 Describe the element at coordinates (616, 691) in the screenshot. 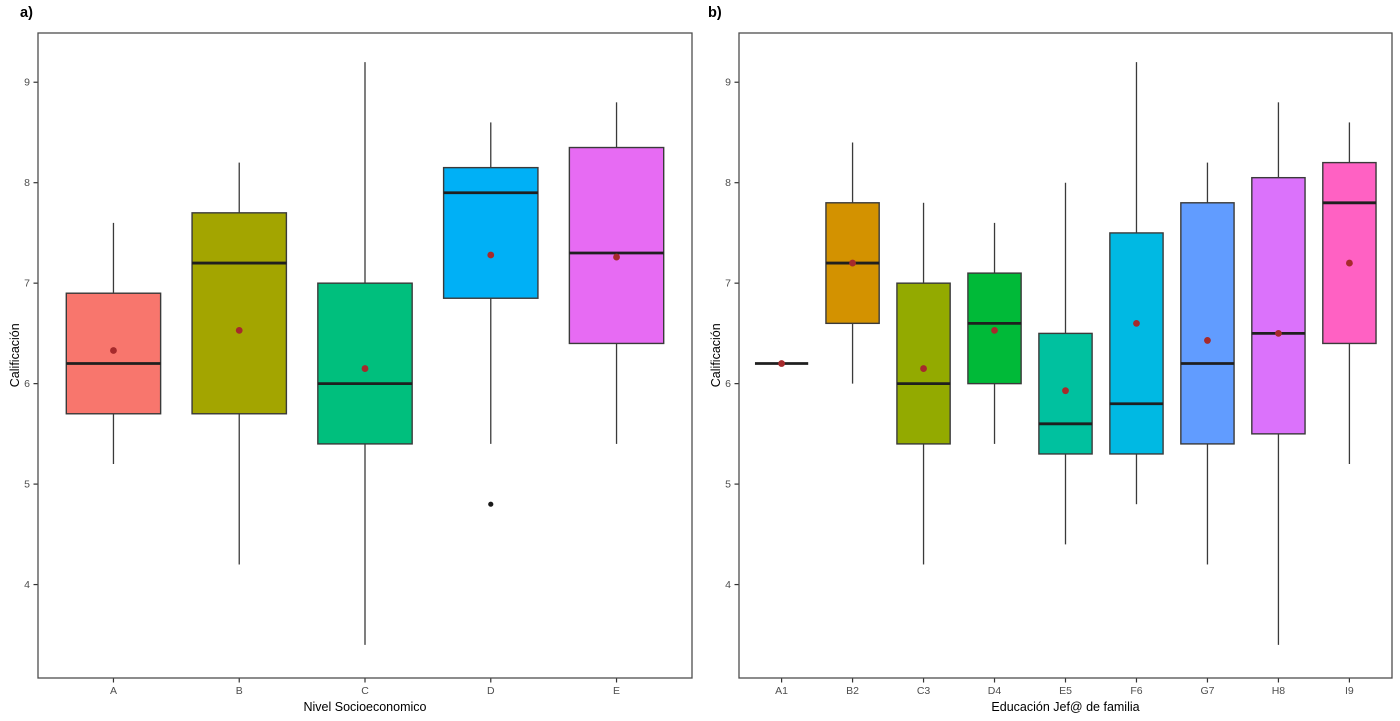

I see `panel-a-x-tick-label: E` at that location.